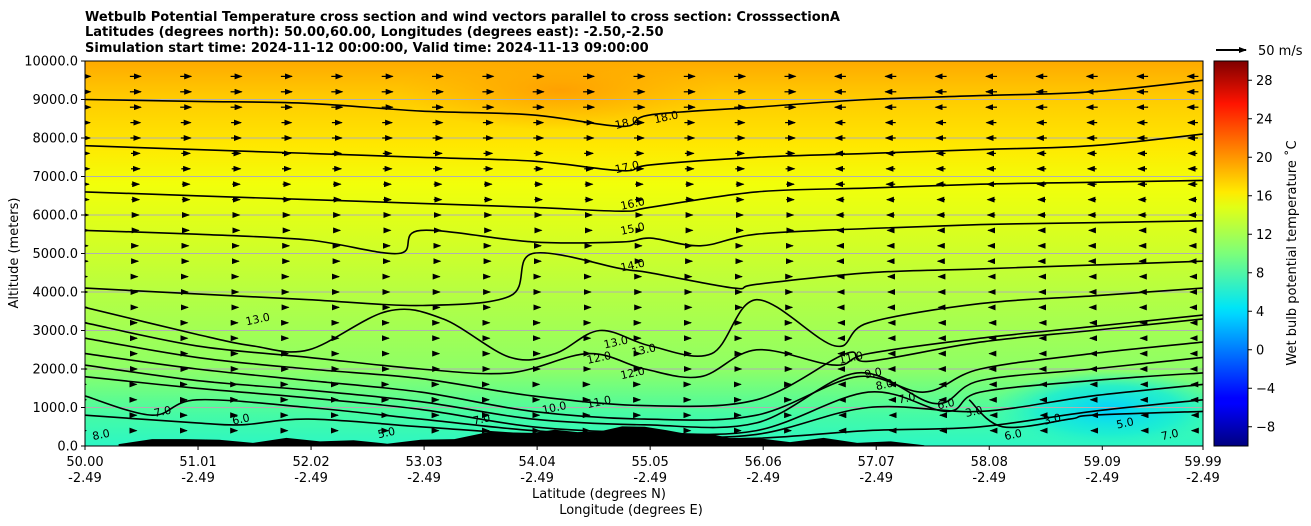 This screenshot has height=526, width=1311. What do you see at coordinates (537, 478) in the screenshot?
I see `x-tick-lon-4: -2.49` at bounding box center [537, 478].